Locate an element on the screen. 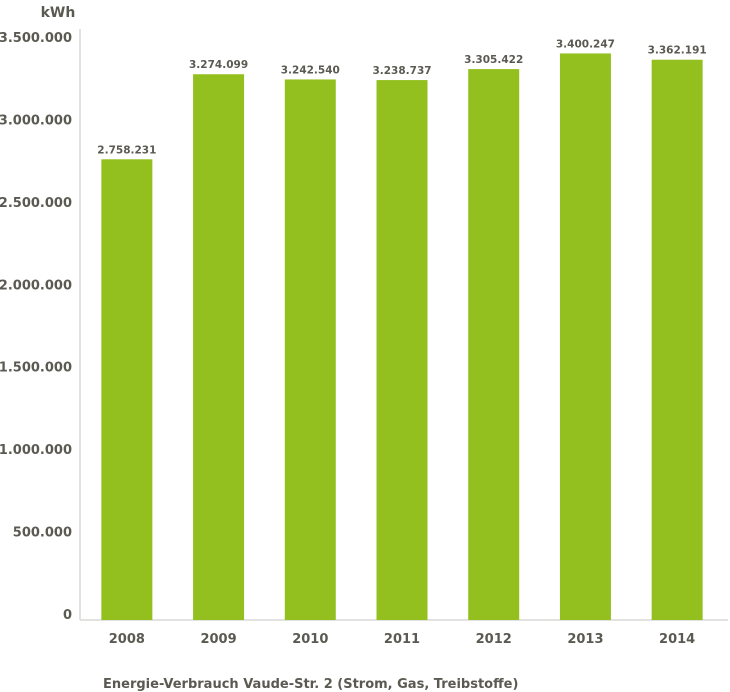 The image size is (730, 692). y-tick-label: 500.000 is located at coordinates (42, 533).